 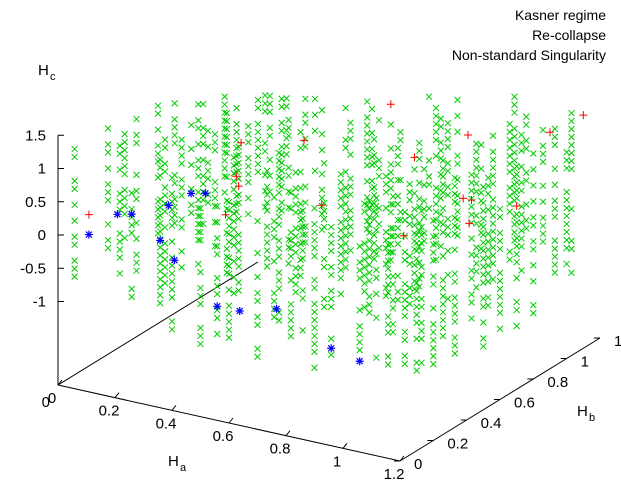 I want to click on hb-tick-label: 1.2, so click(x=617, y=341).